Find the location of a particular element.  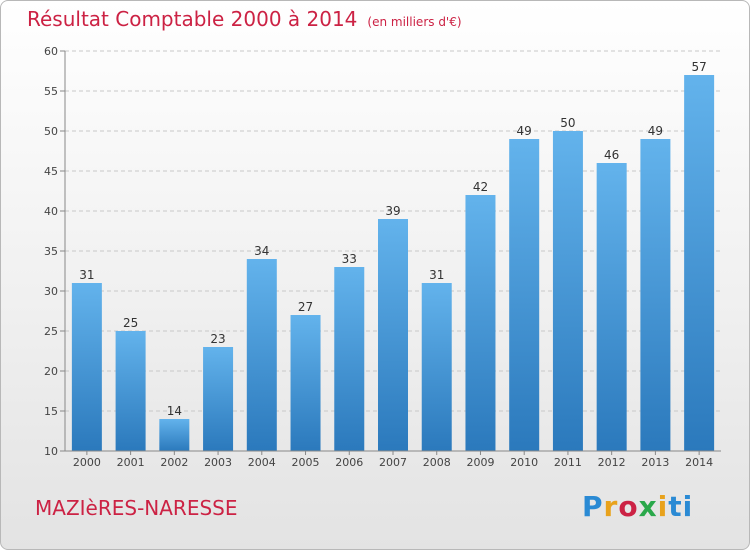

y-tick-label: 55 is located at coordinates (51, 91).